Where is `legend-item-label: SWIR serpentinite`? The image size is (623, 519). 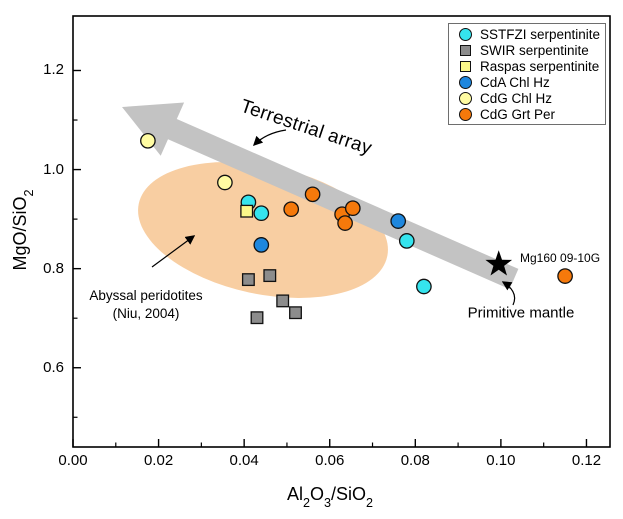
legend-item-label: SWIR serpentinite is located at coordinates (534, 50).